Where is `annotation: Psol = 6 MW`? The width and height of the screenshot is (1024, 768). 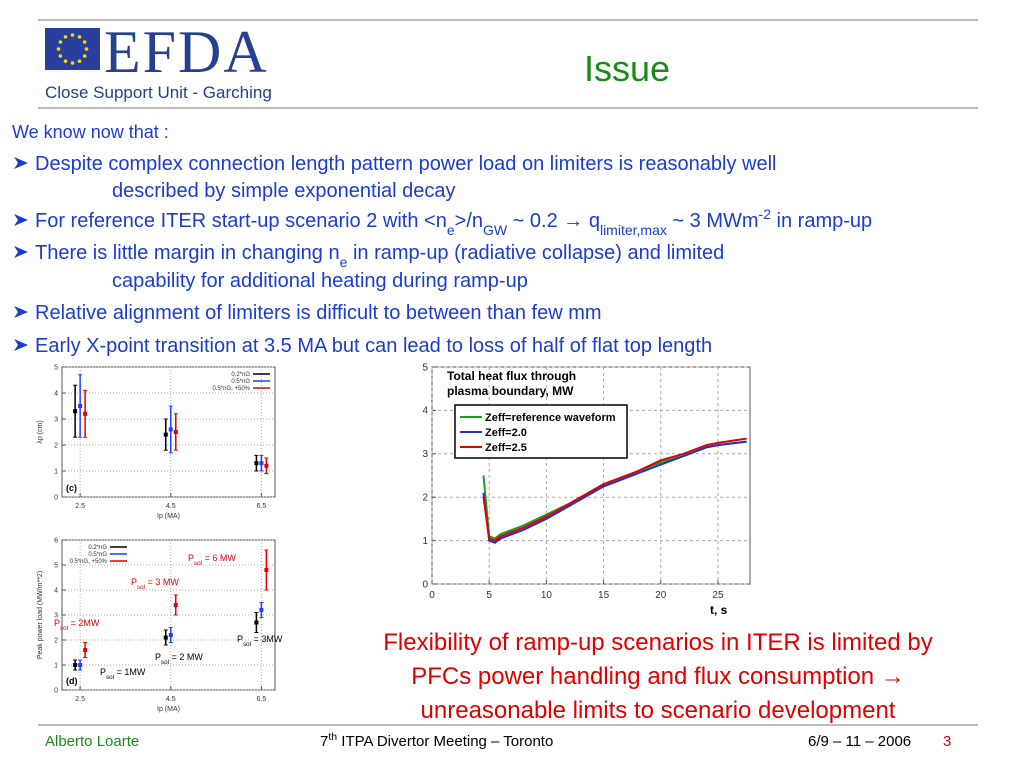
annotation: Psol = 6 MW is located at coordinates (212, 560).